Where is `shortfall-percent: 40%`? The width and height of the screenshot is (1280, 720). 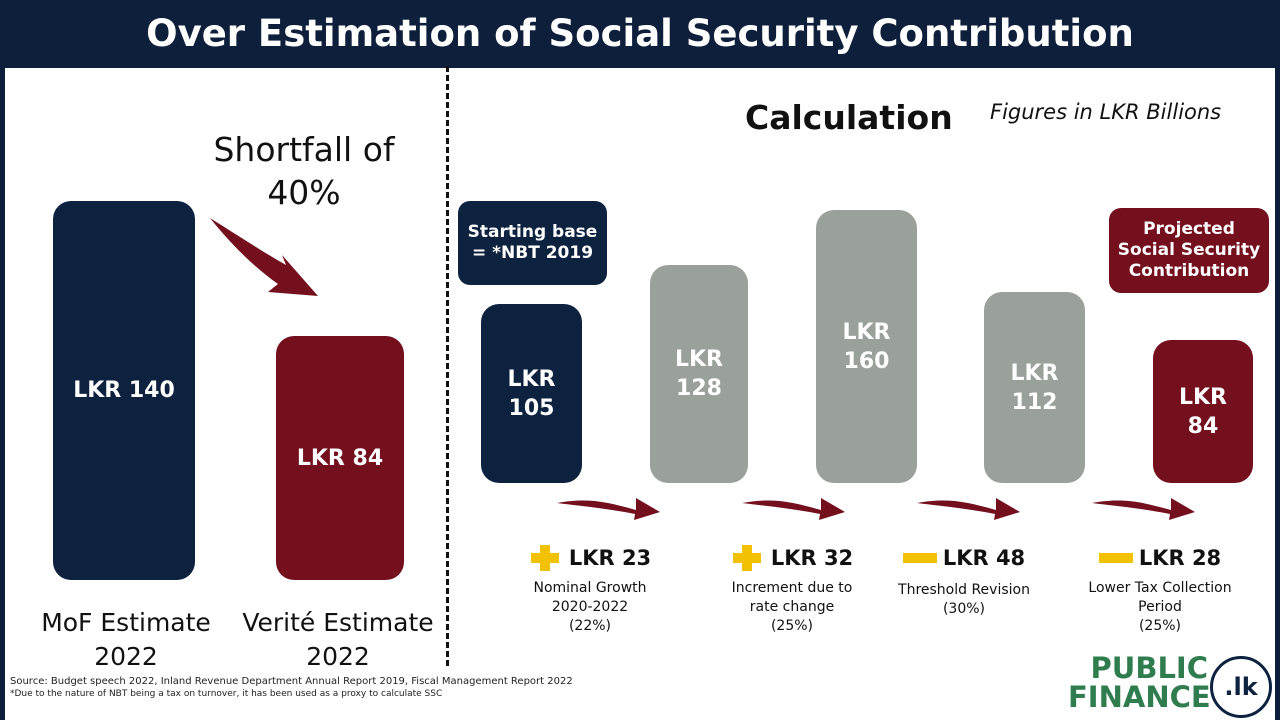
shortfall-percent: 40% is located at coordinates (304, 192).